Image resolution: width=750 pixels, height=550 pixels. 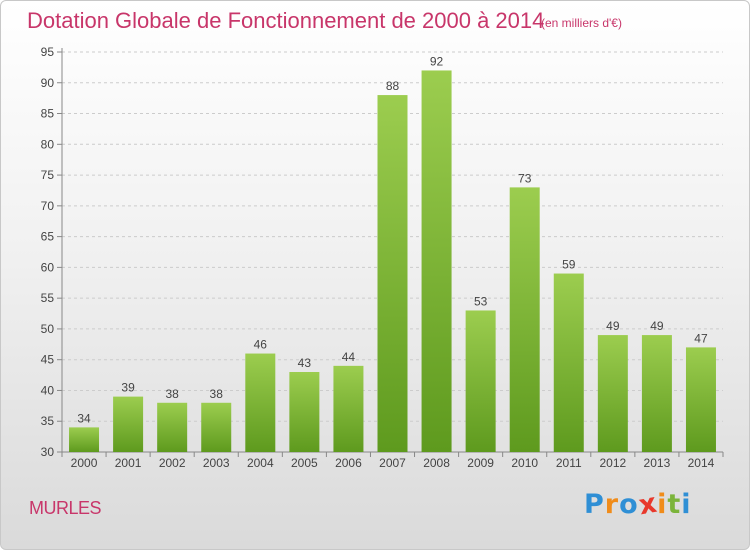 What do you see at coordinates (629, 504) in the screenshot?
I see `logo-letter: o` at bounding box center [629, 504].